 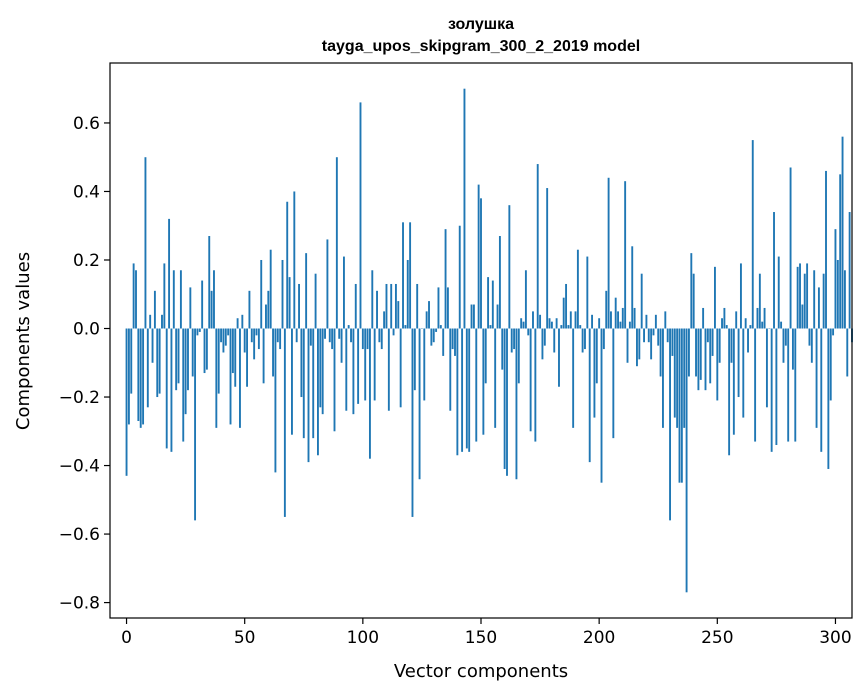 What do you see at coordinates (481, 24) in the screenshot?
I see `chart-title: золушка` at bounding box center [481, 24].